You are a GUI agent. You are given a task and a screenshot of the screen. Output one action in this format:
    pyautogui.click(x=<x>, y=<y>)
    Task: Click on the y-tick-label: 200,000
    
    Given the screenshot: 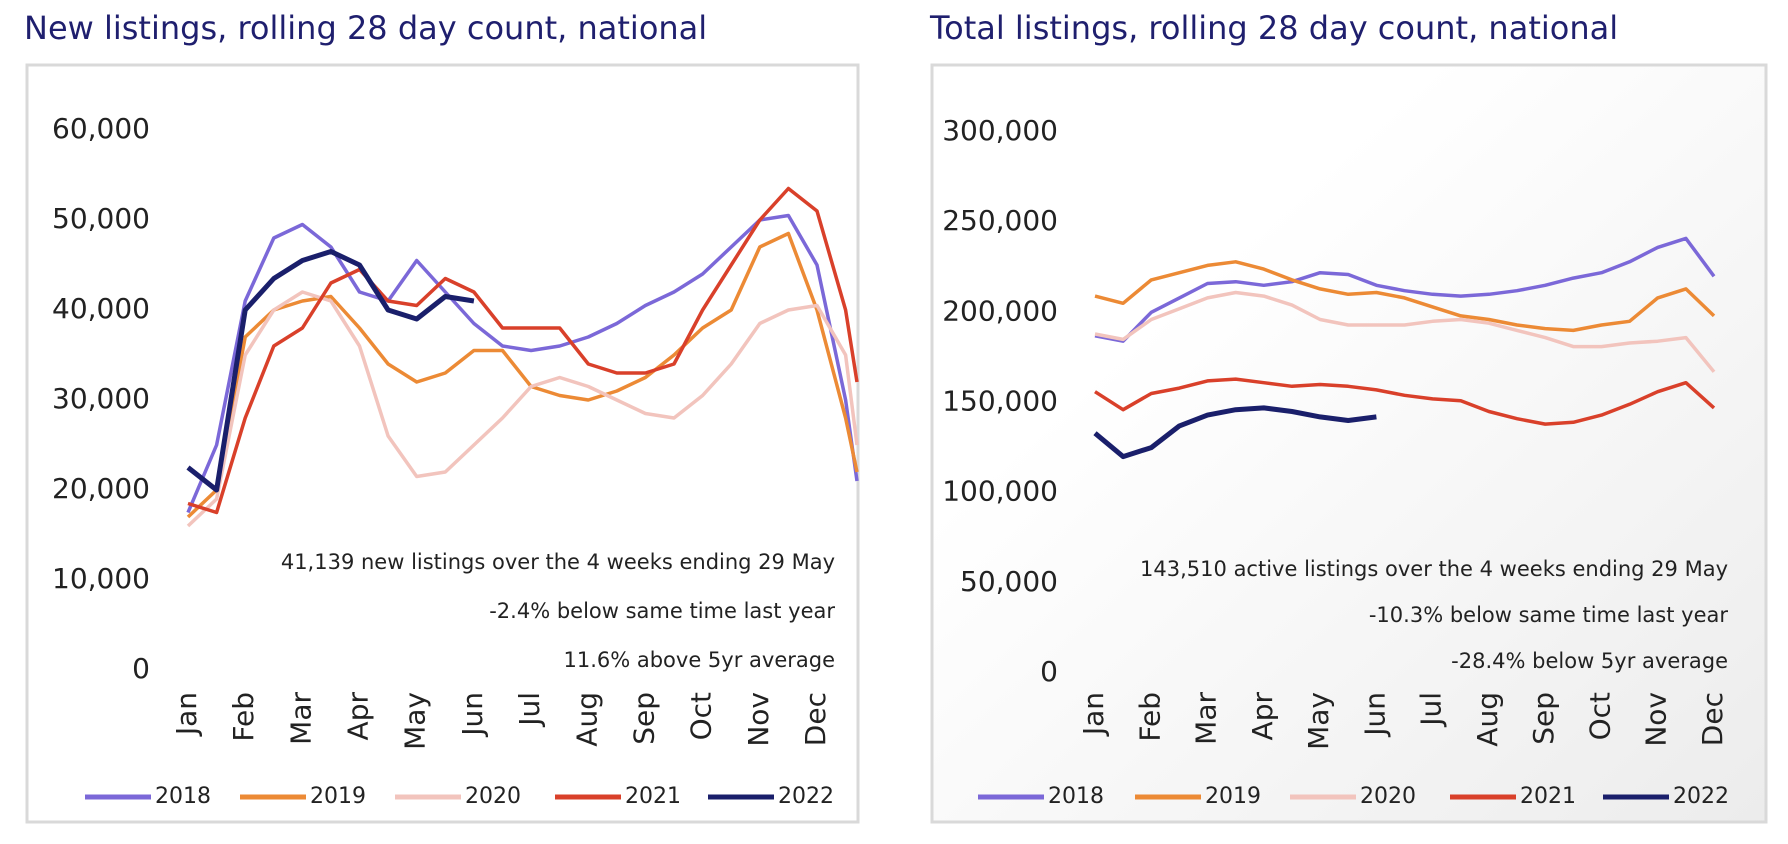 What is the action you would take?
    pyautogui.click(x=1000, y=310)
    